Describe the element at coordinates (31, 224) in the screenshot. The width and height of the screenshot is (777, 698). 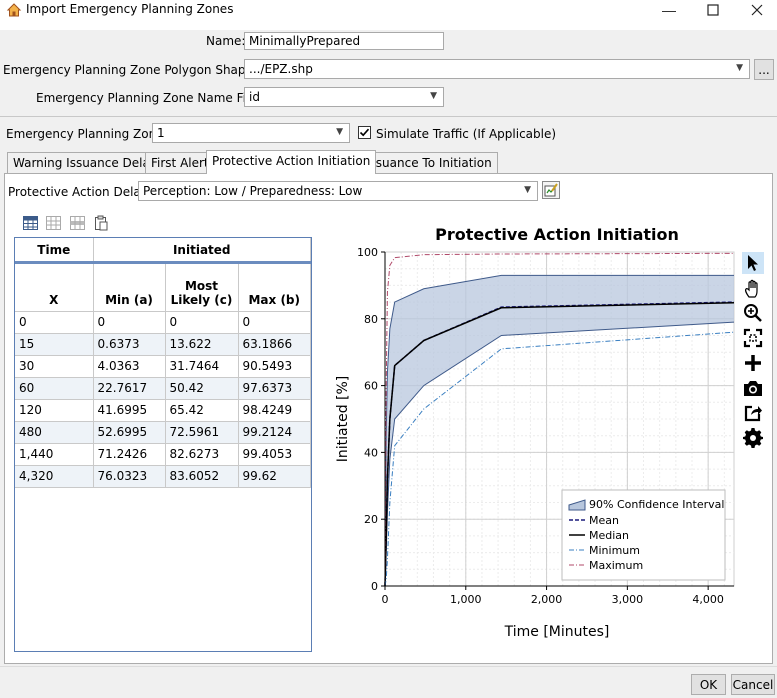
I see `grid-table-icon` at that location.